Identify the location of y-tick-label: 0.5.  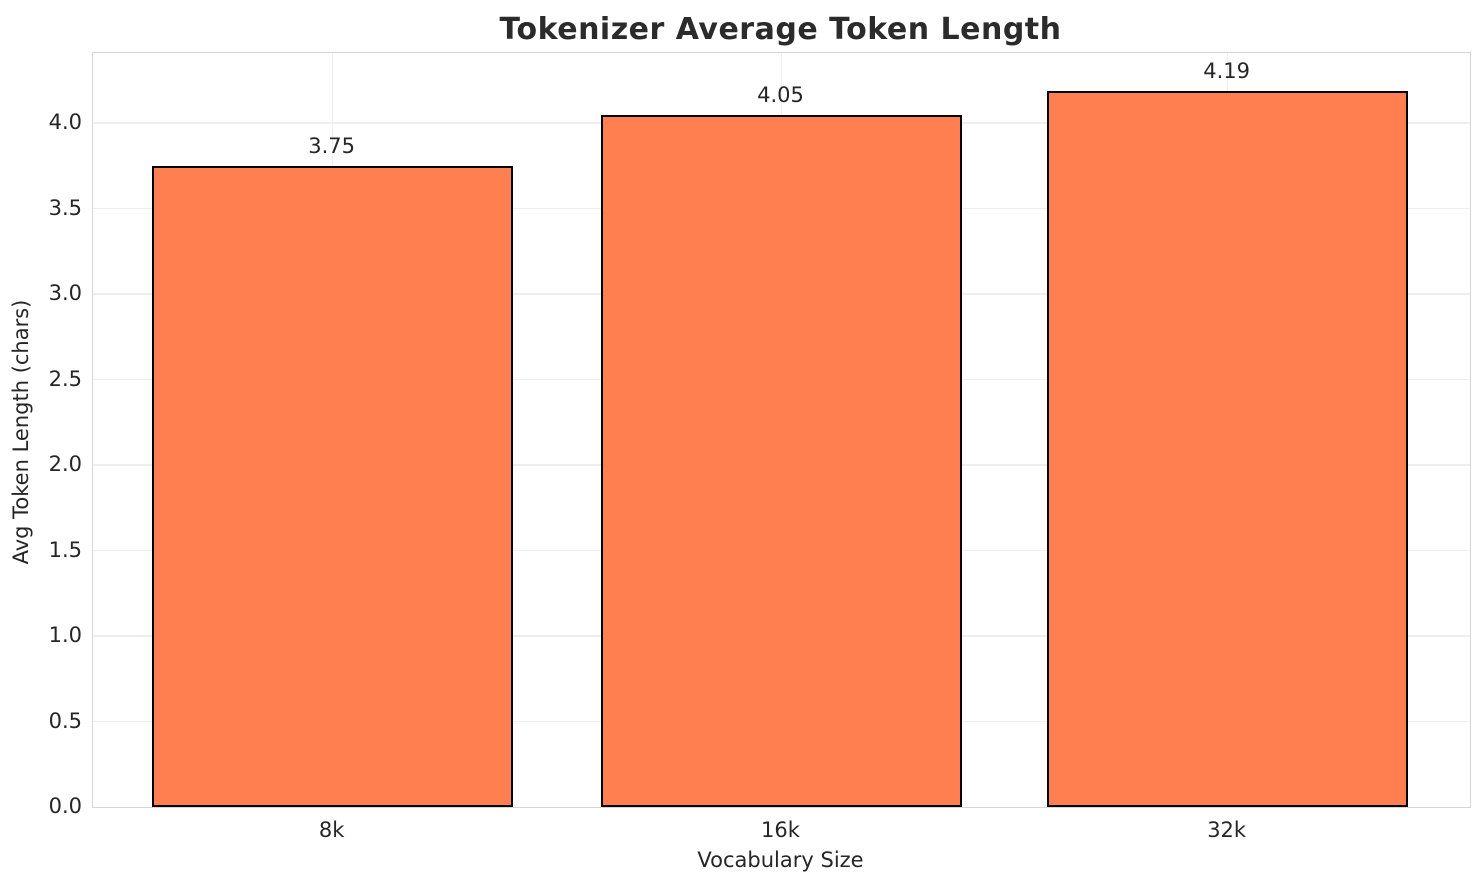
(65, 720).